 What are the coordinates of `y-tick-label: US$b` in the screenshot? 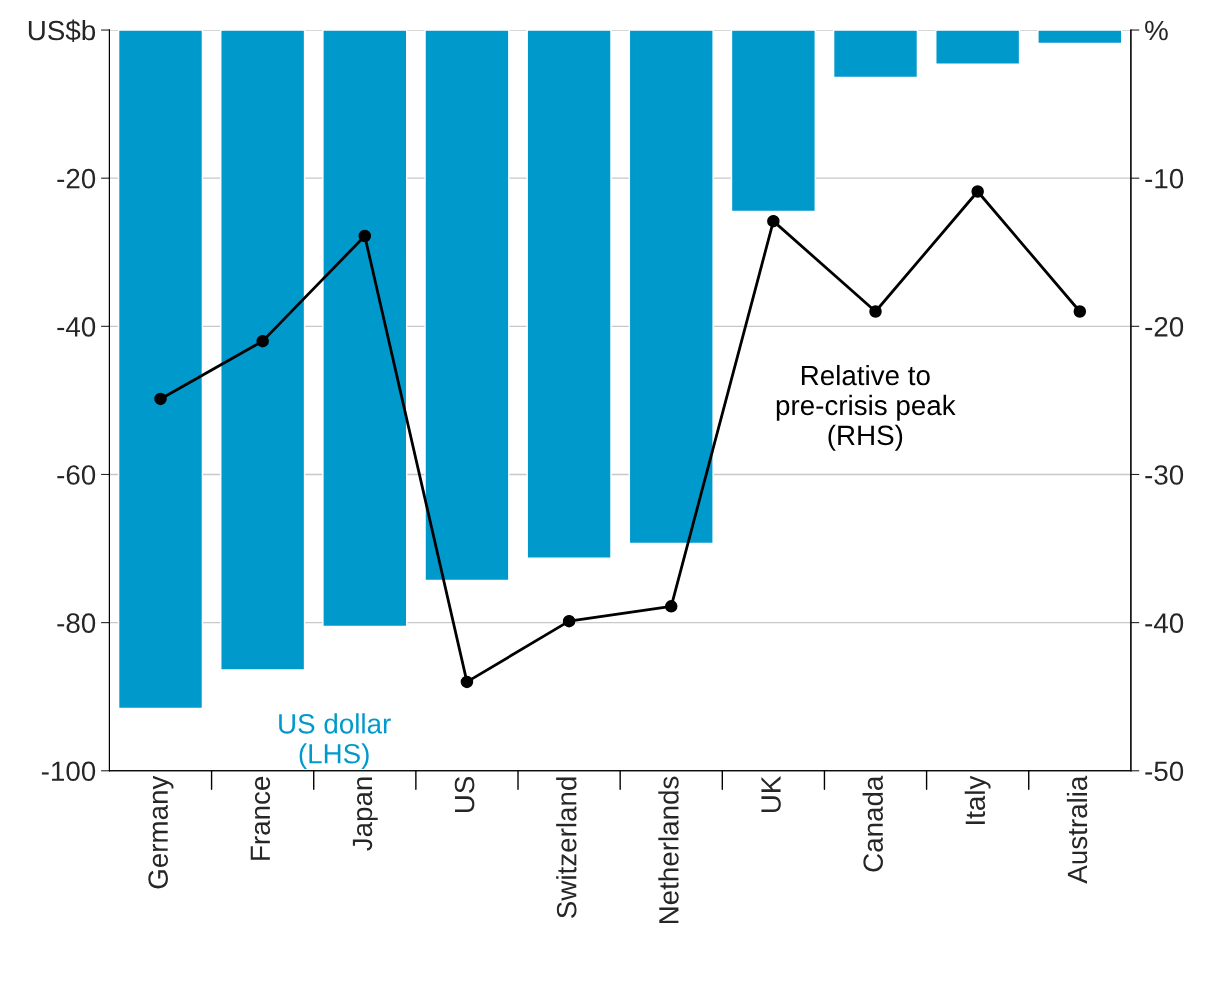 It's located at (62, 31).